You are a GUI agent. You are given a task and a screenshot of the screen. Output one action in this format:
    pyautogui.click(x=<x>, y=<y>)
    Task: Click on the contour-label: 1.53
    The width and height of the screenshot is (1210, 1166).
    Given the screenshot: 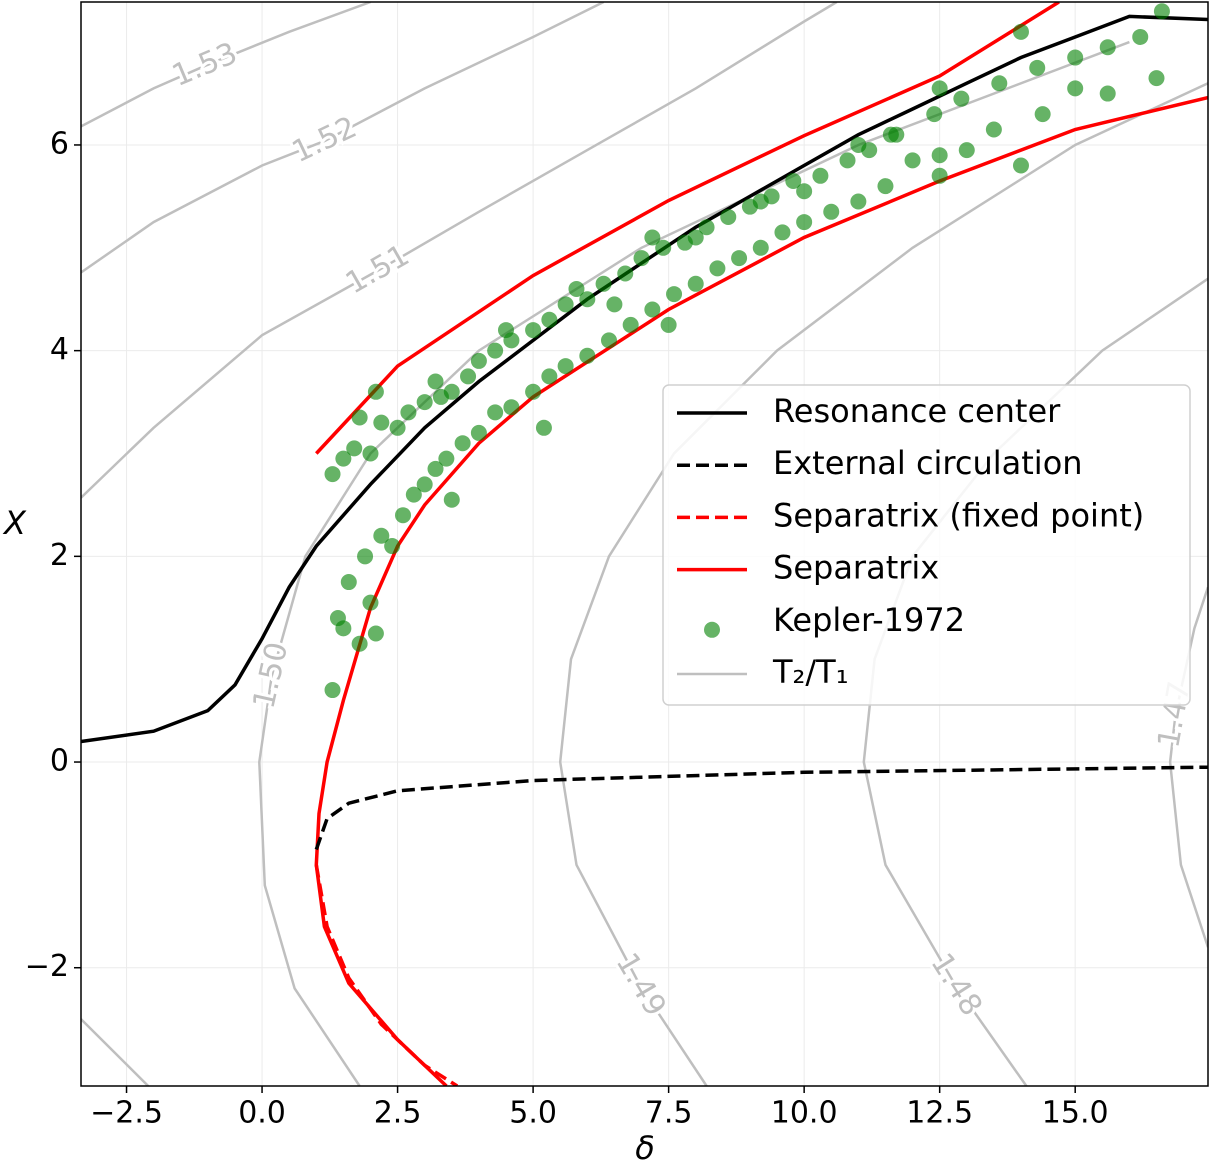 What is the action you would take?
    pyautogui.click(x=204, y=65)
    